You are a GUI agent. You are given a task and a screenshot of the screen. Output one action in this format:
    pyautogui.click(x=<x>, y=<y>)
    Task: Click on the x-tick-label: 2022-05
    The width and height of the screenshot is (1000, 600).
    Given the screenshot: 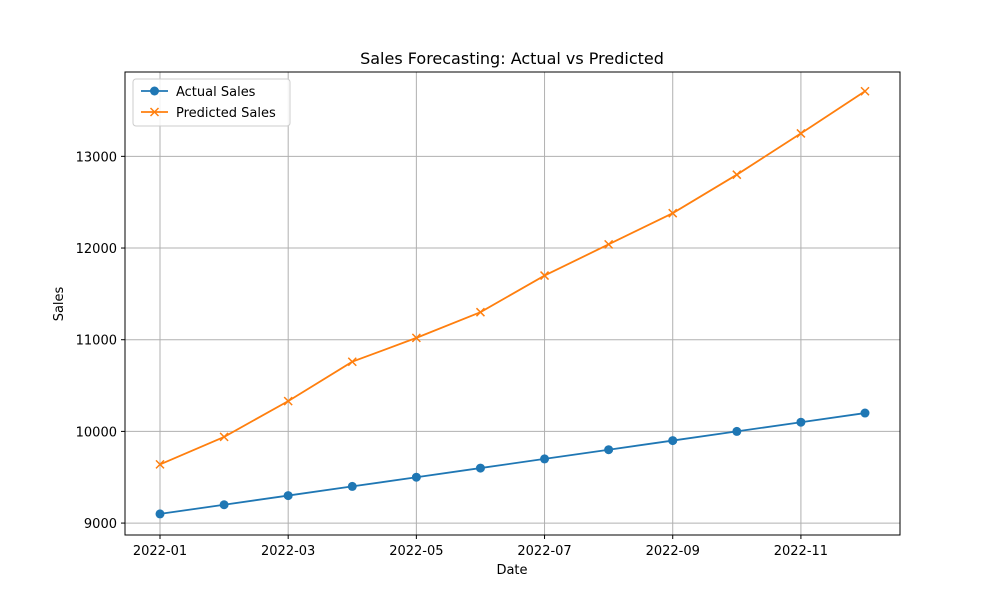 What is the action you would take?
    pyautogui.click(x=416, y=551)
    